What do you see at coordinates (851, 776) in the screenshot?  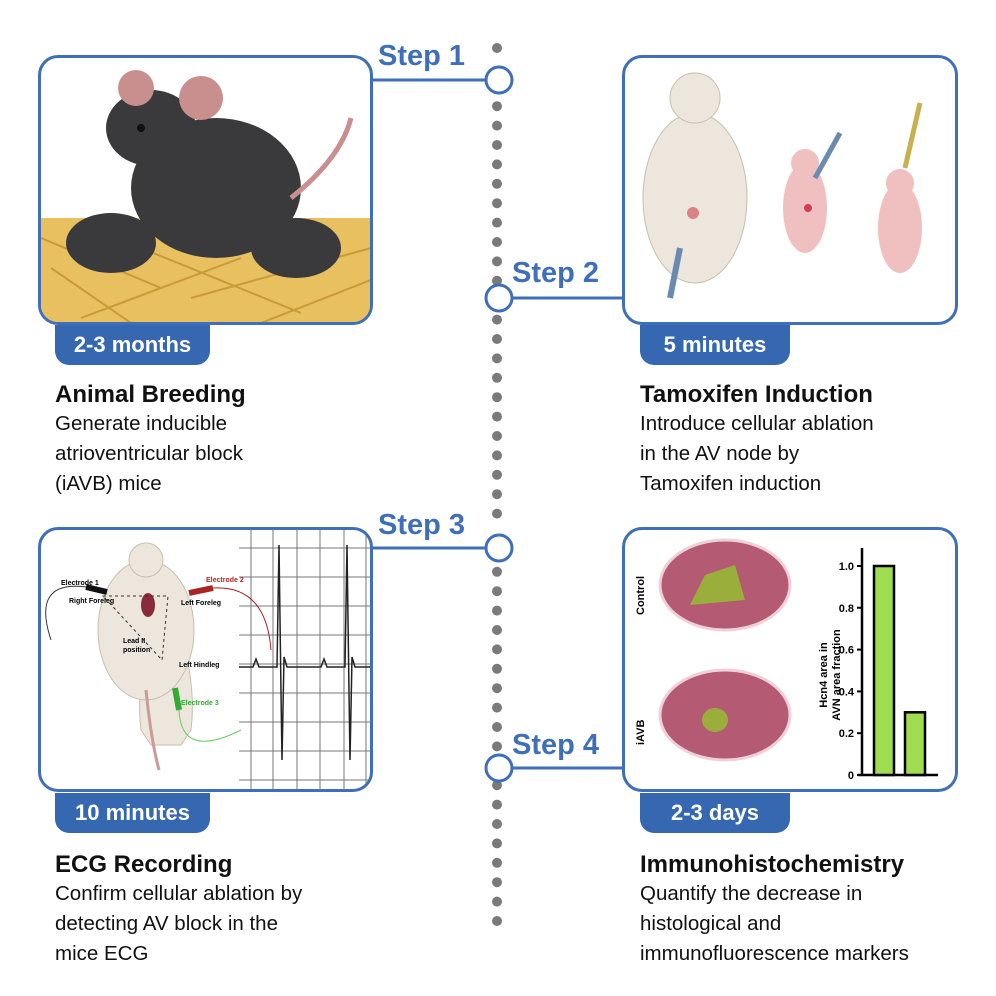 I see `y-tick-label: 0` at bounding box center [851, 776].